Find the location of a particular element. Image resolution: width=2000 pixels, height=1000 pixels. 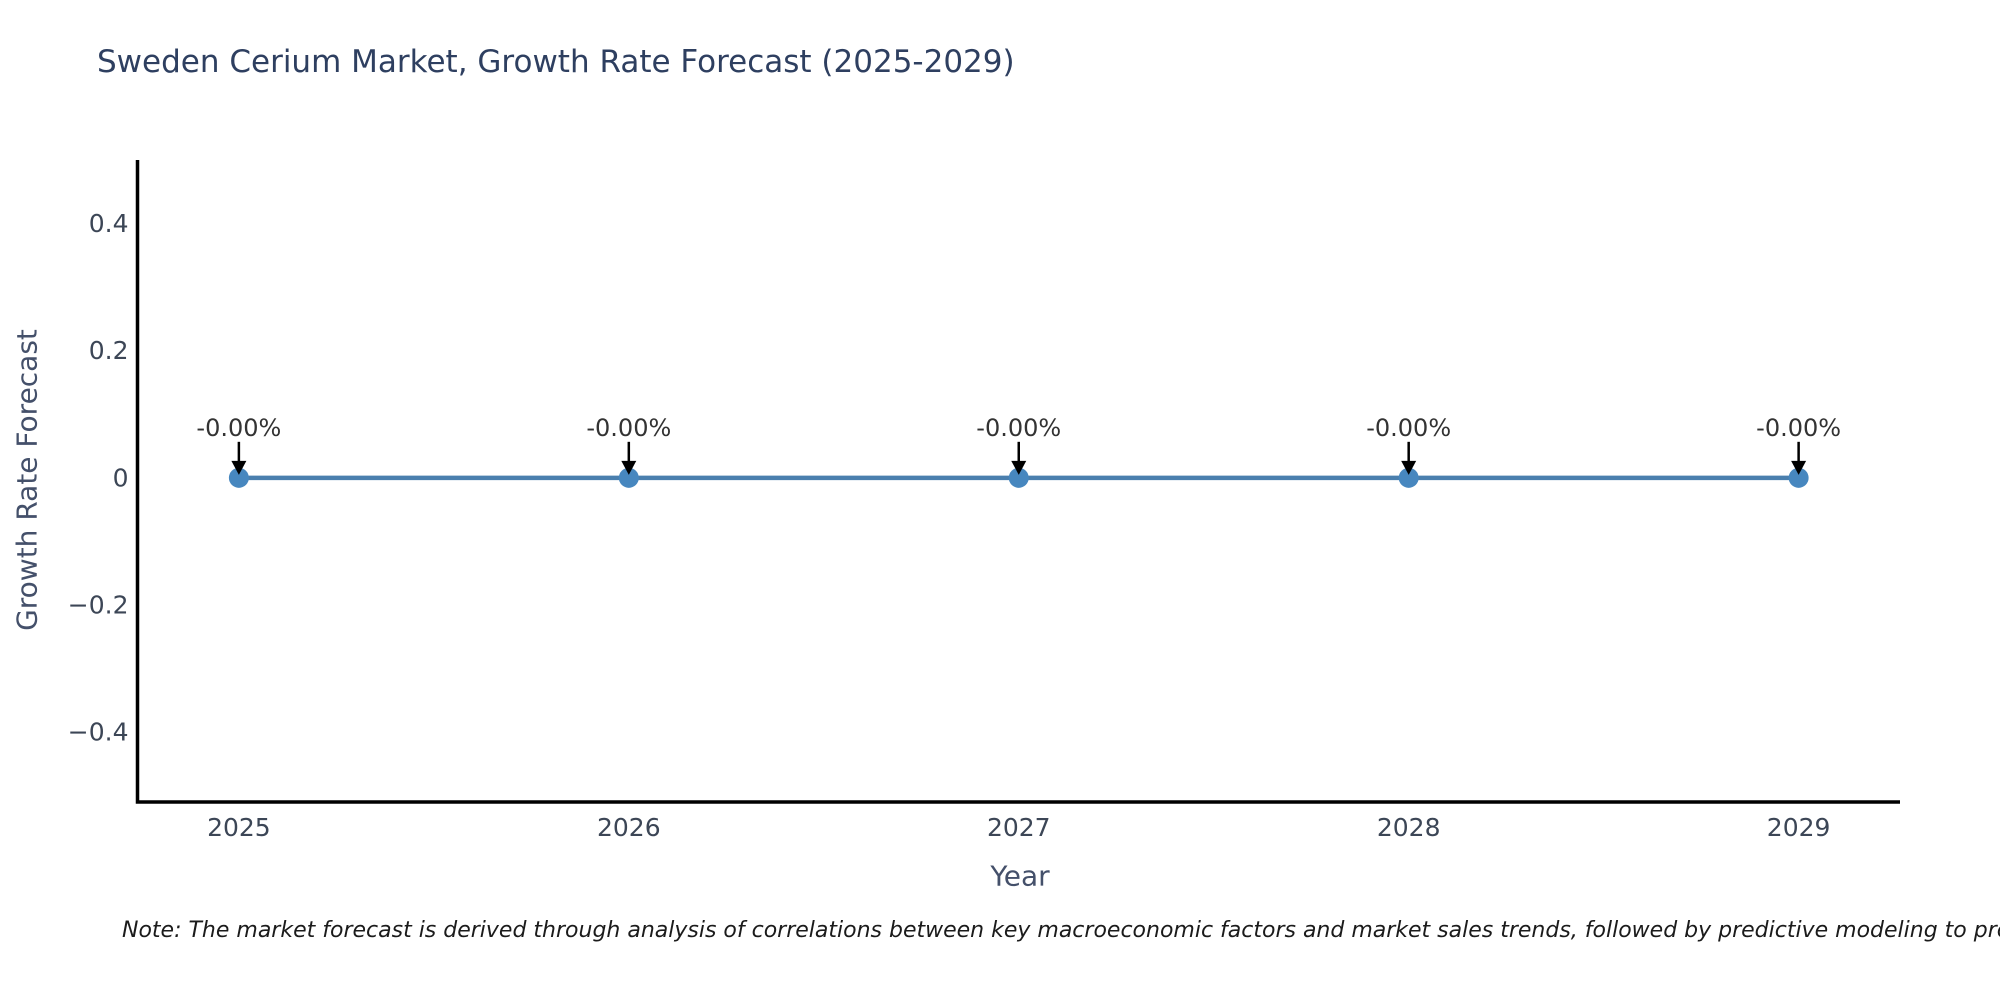

x-axis-title: Year is located at coordinates (1020, 876).